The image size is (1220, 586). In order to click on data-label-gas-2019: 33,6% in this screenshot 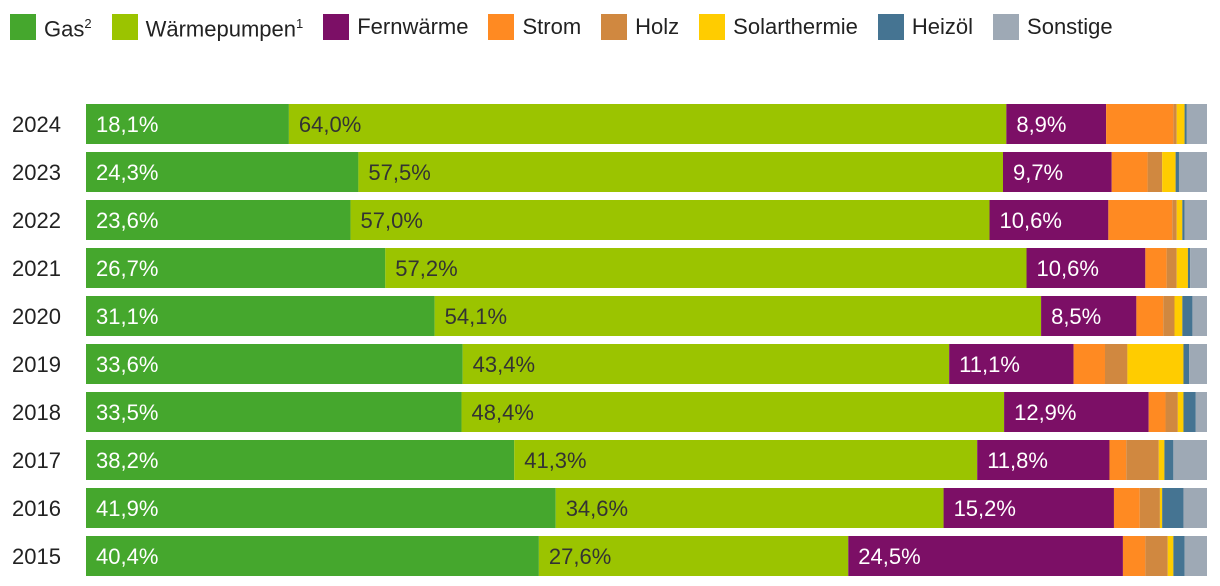, I will do `click(127, 364)`.